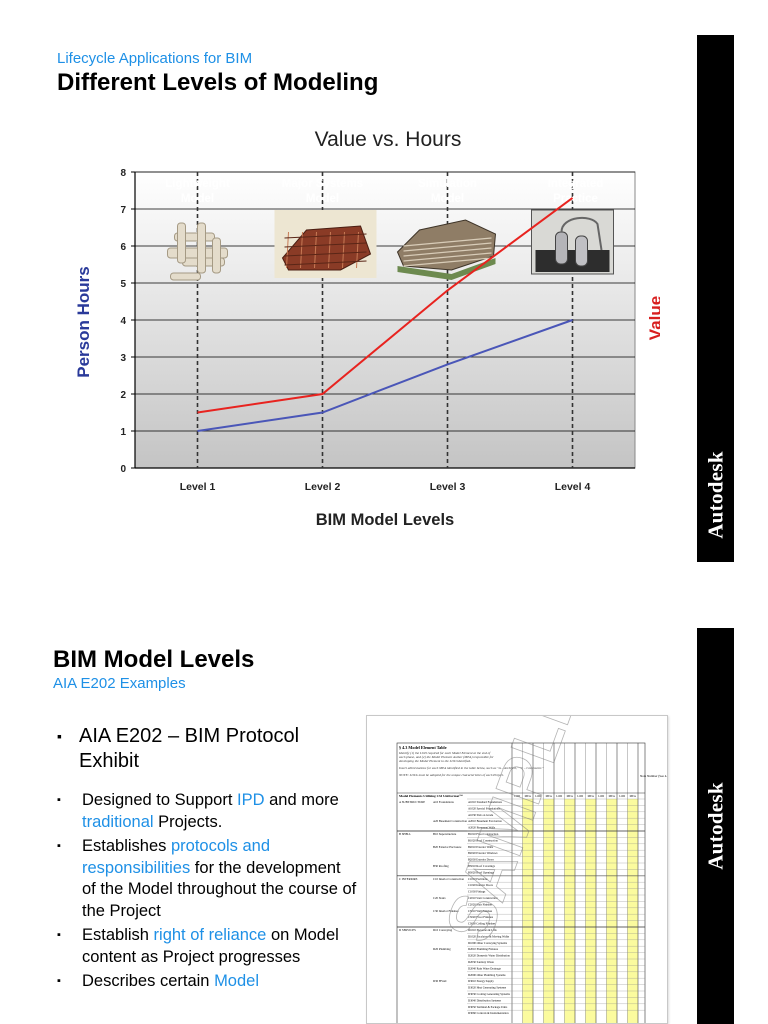 The height and width of the screenshot is (1024, 768). Describe the element at coordinates (119, 683) in the screenshot. I see `slide-subtitle: AIA E202 Examples` at that location.